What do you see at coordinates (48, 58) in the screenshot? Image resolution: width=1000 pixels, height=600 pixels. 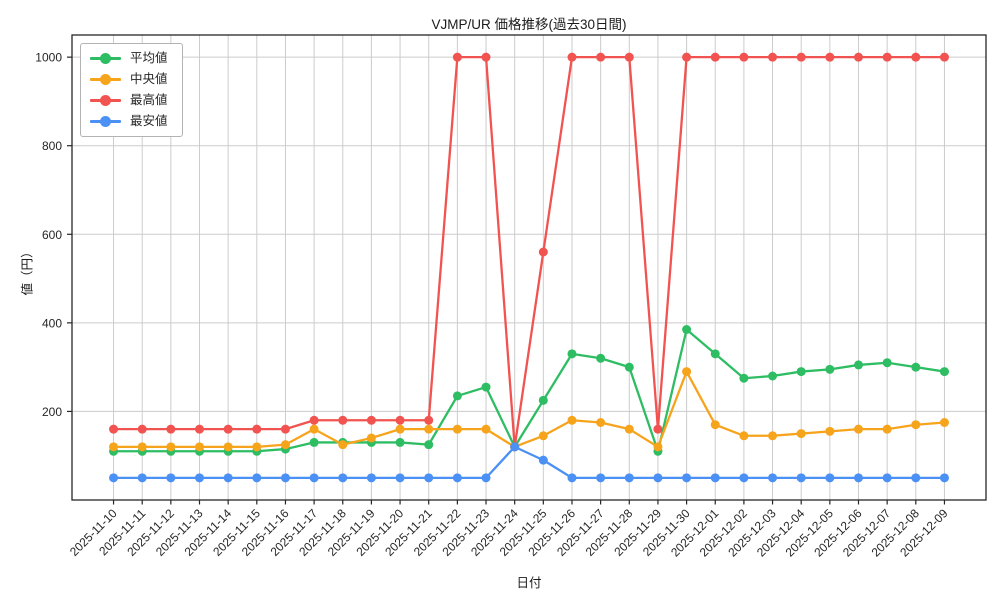 I see `y-tick-label: 1000` at bounding box center [48, 58].